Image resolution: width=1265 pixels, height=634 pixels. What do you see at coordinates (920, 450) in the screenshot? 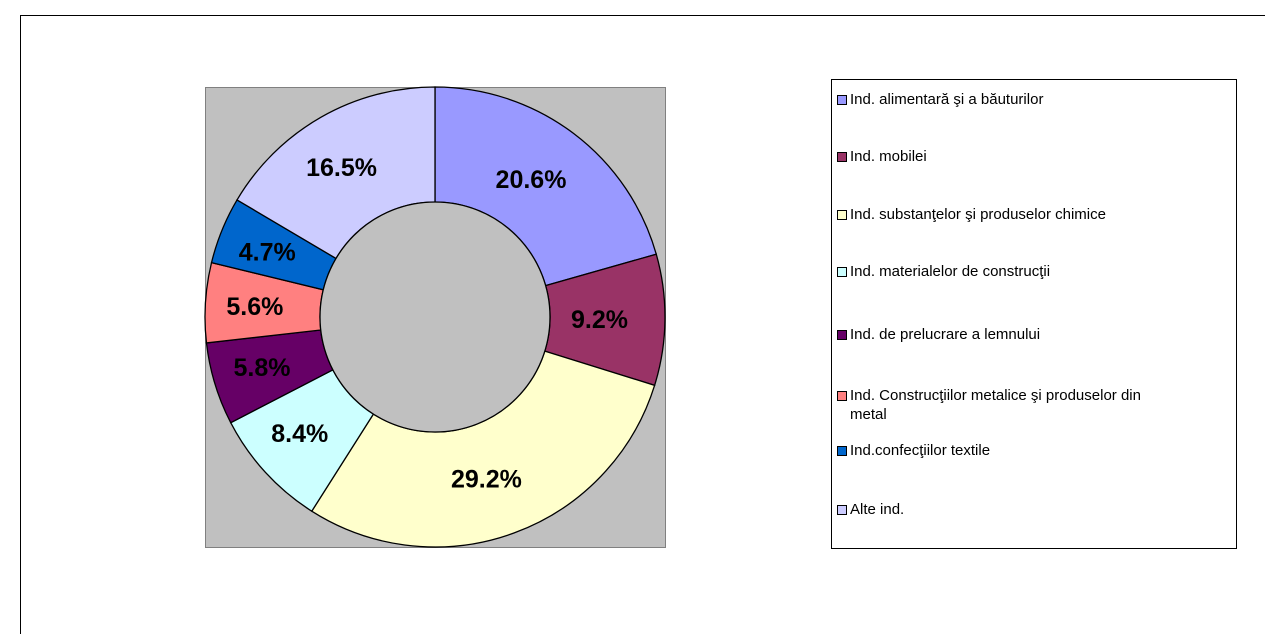
I see `legend-label: Ind.confecţiilor textile` at bounding box center [920, 450].